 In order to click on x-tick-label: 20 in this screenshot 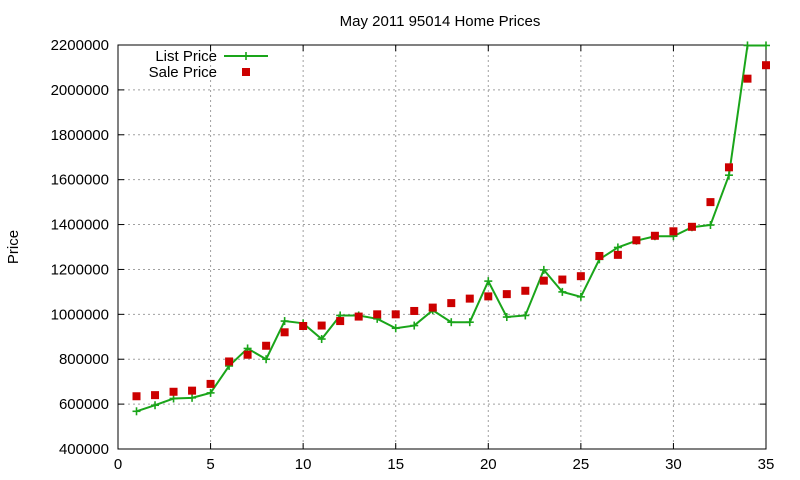, I will do `click(488, 464)`.